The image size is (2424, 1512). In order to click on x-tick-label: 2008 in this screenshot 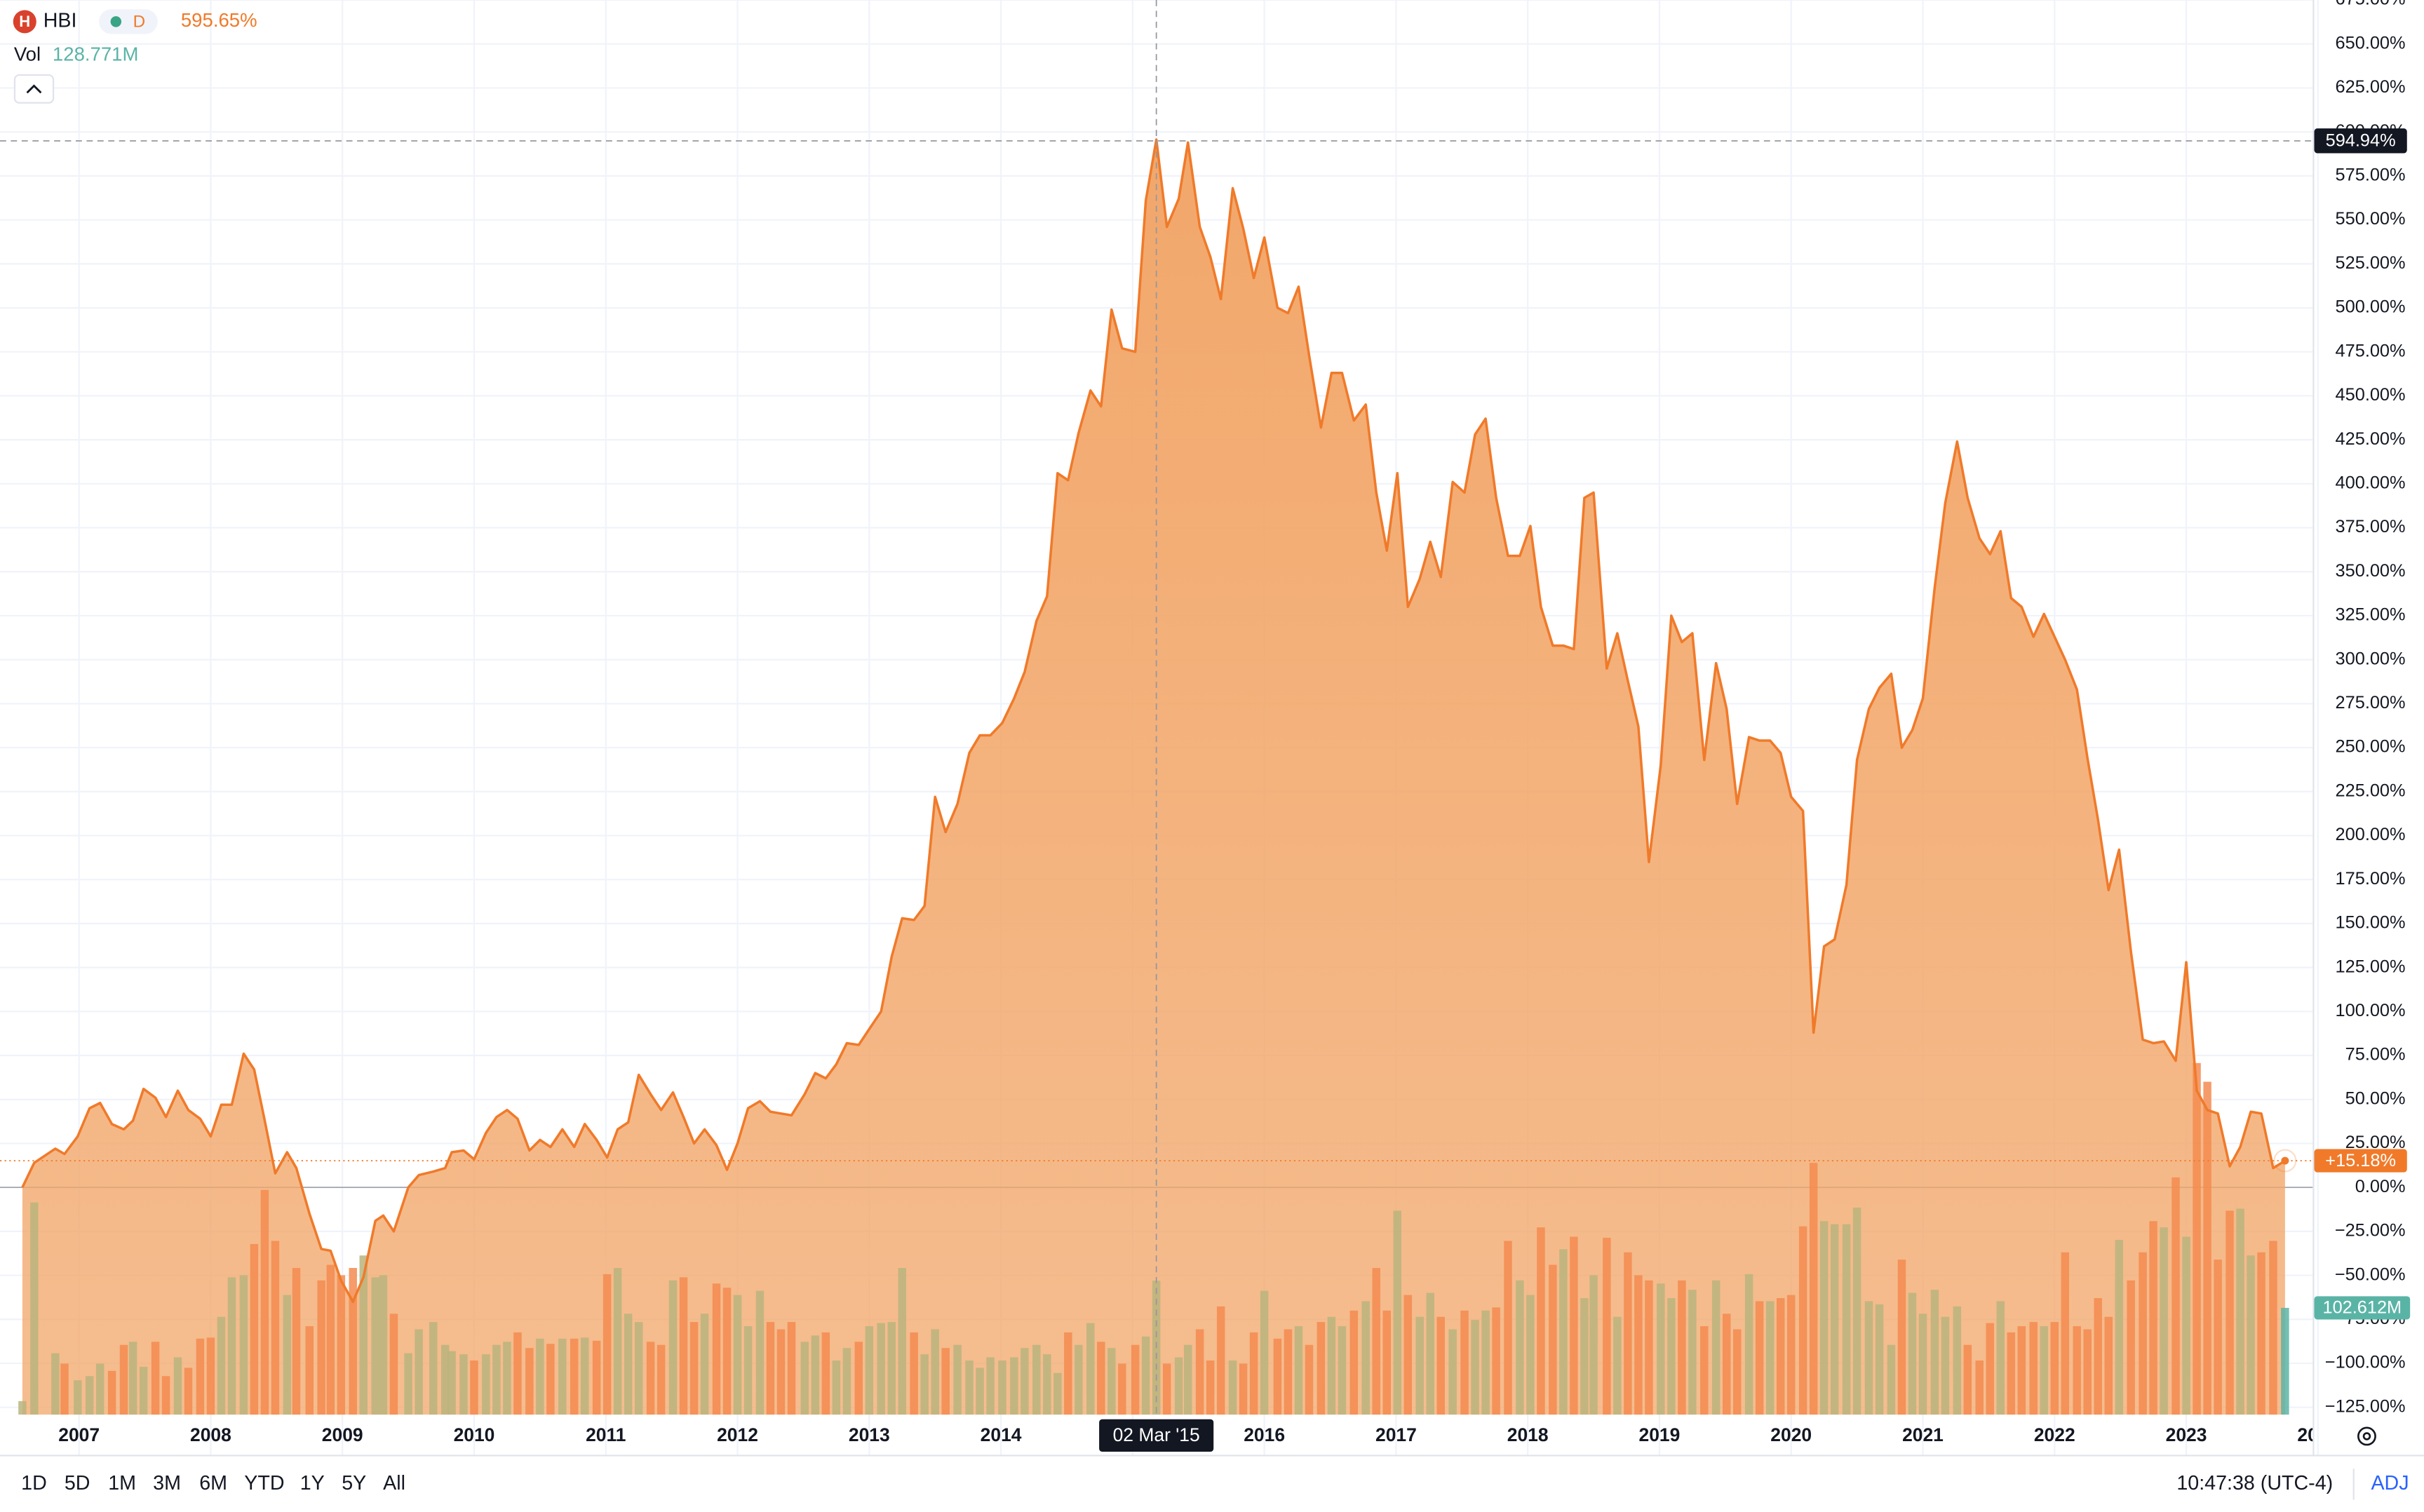, I will do `click(210, 1434)`.